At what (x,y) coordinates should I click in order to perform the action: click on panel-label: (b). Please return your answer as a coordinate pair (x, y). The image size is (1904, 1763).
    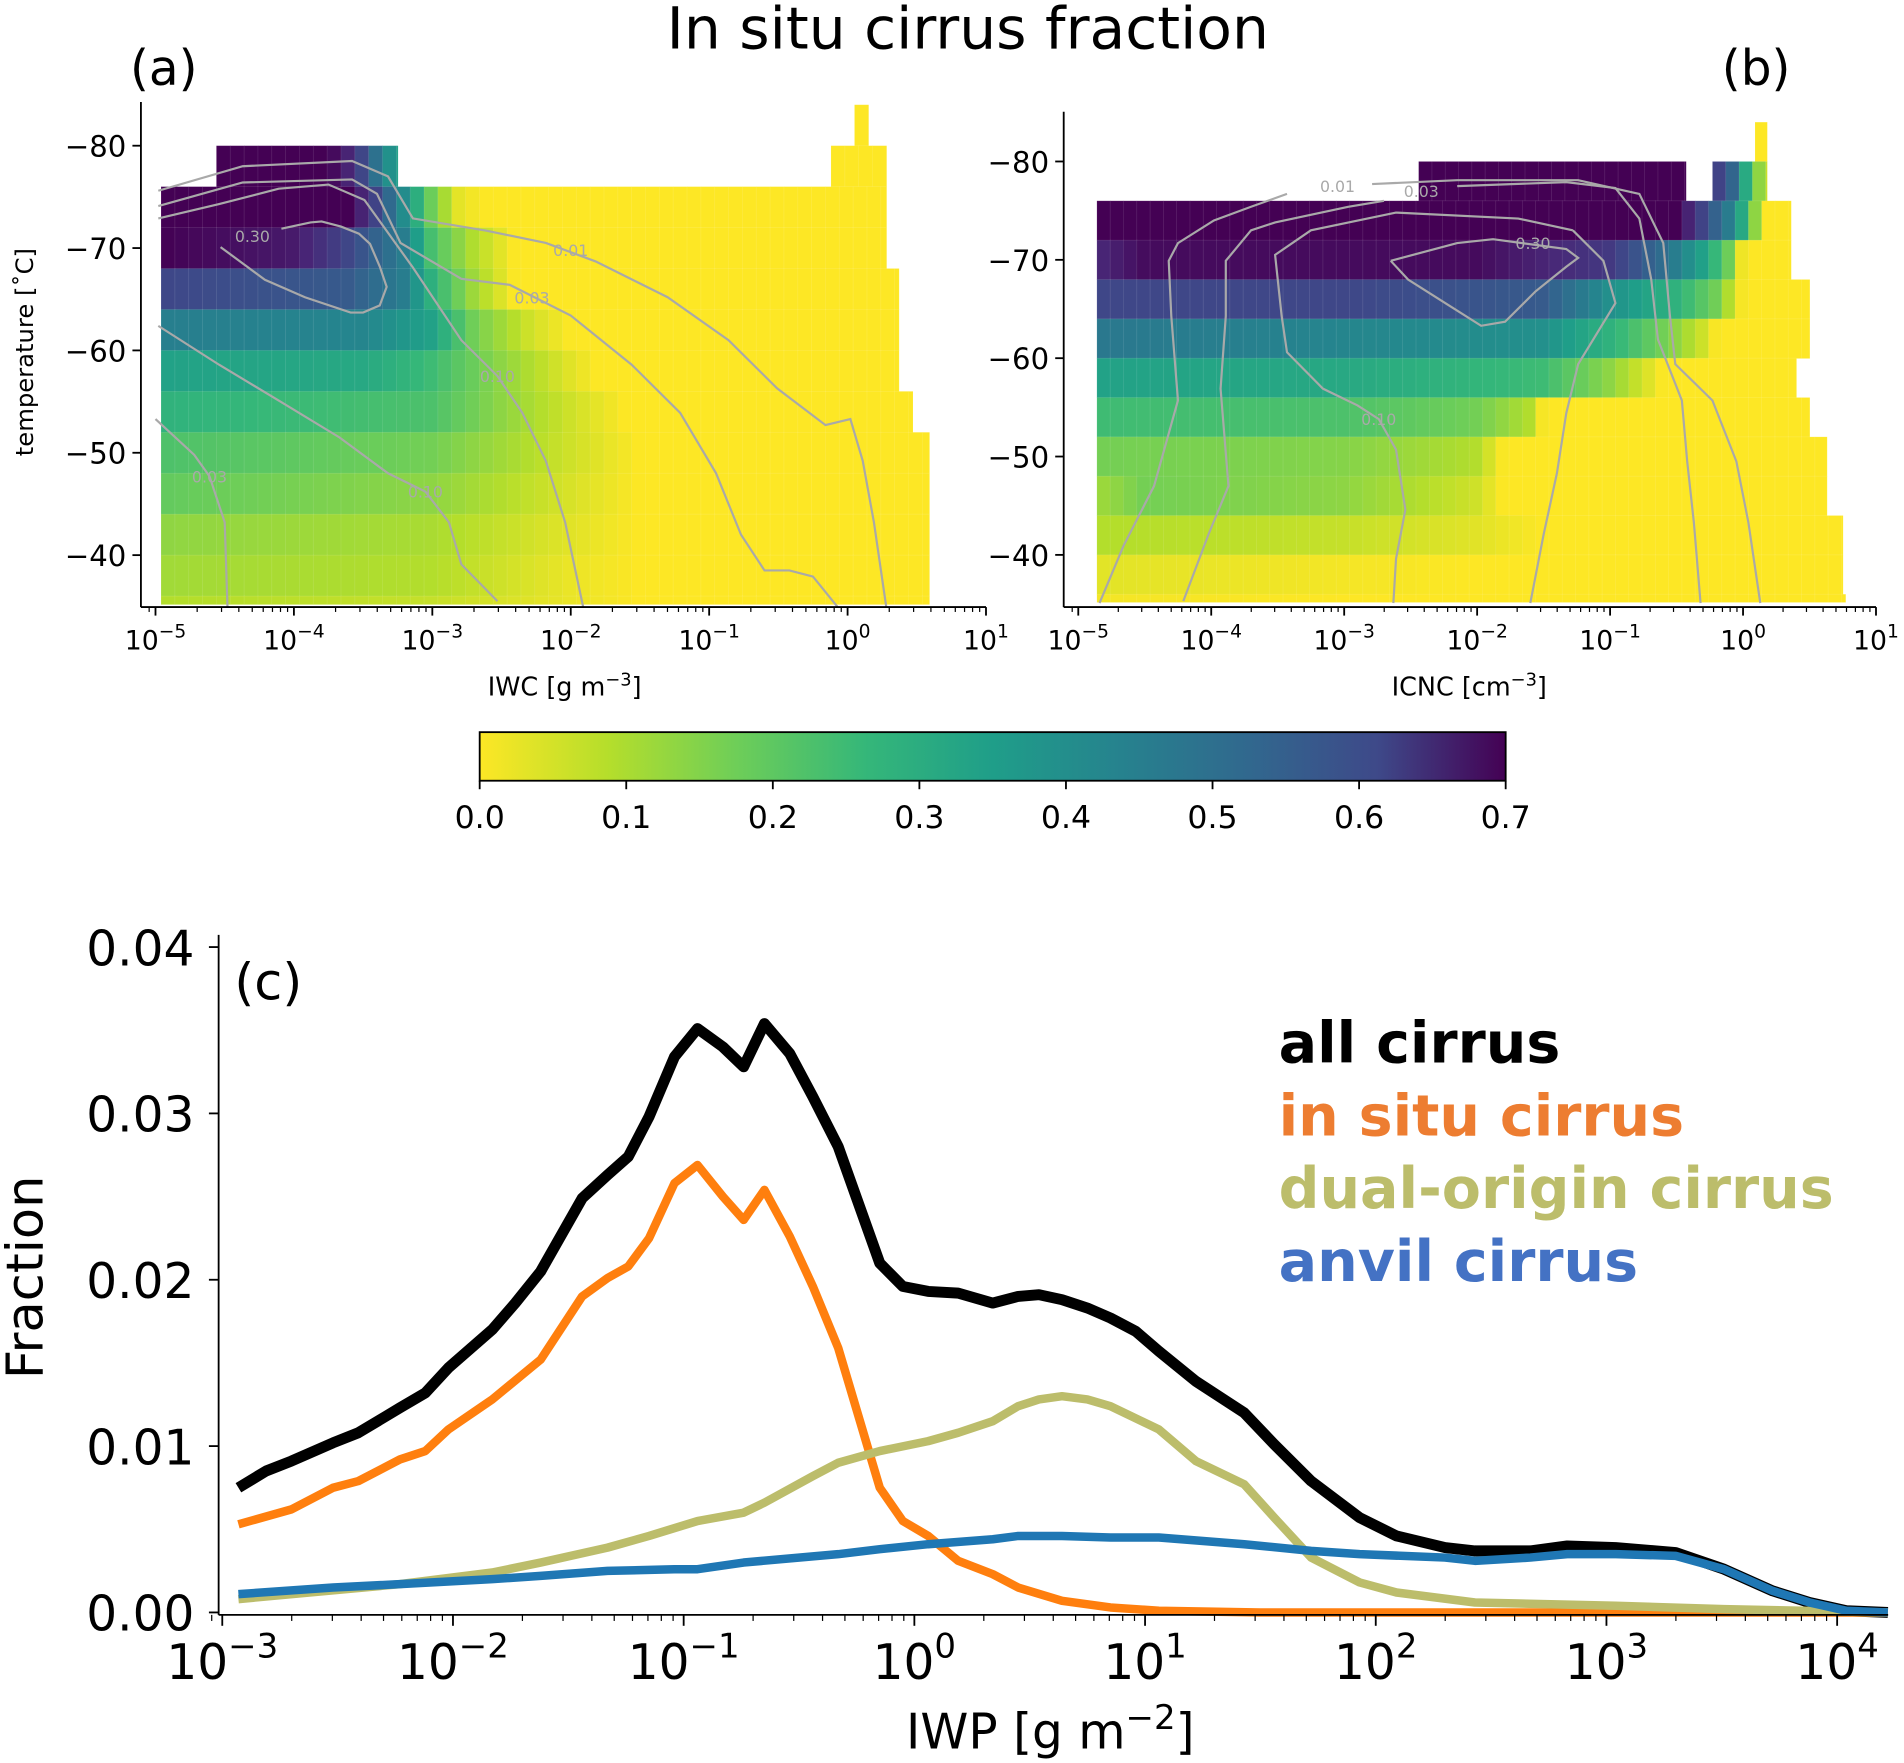
    Looking at the image, I should click on (1756, 69).